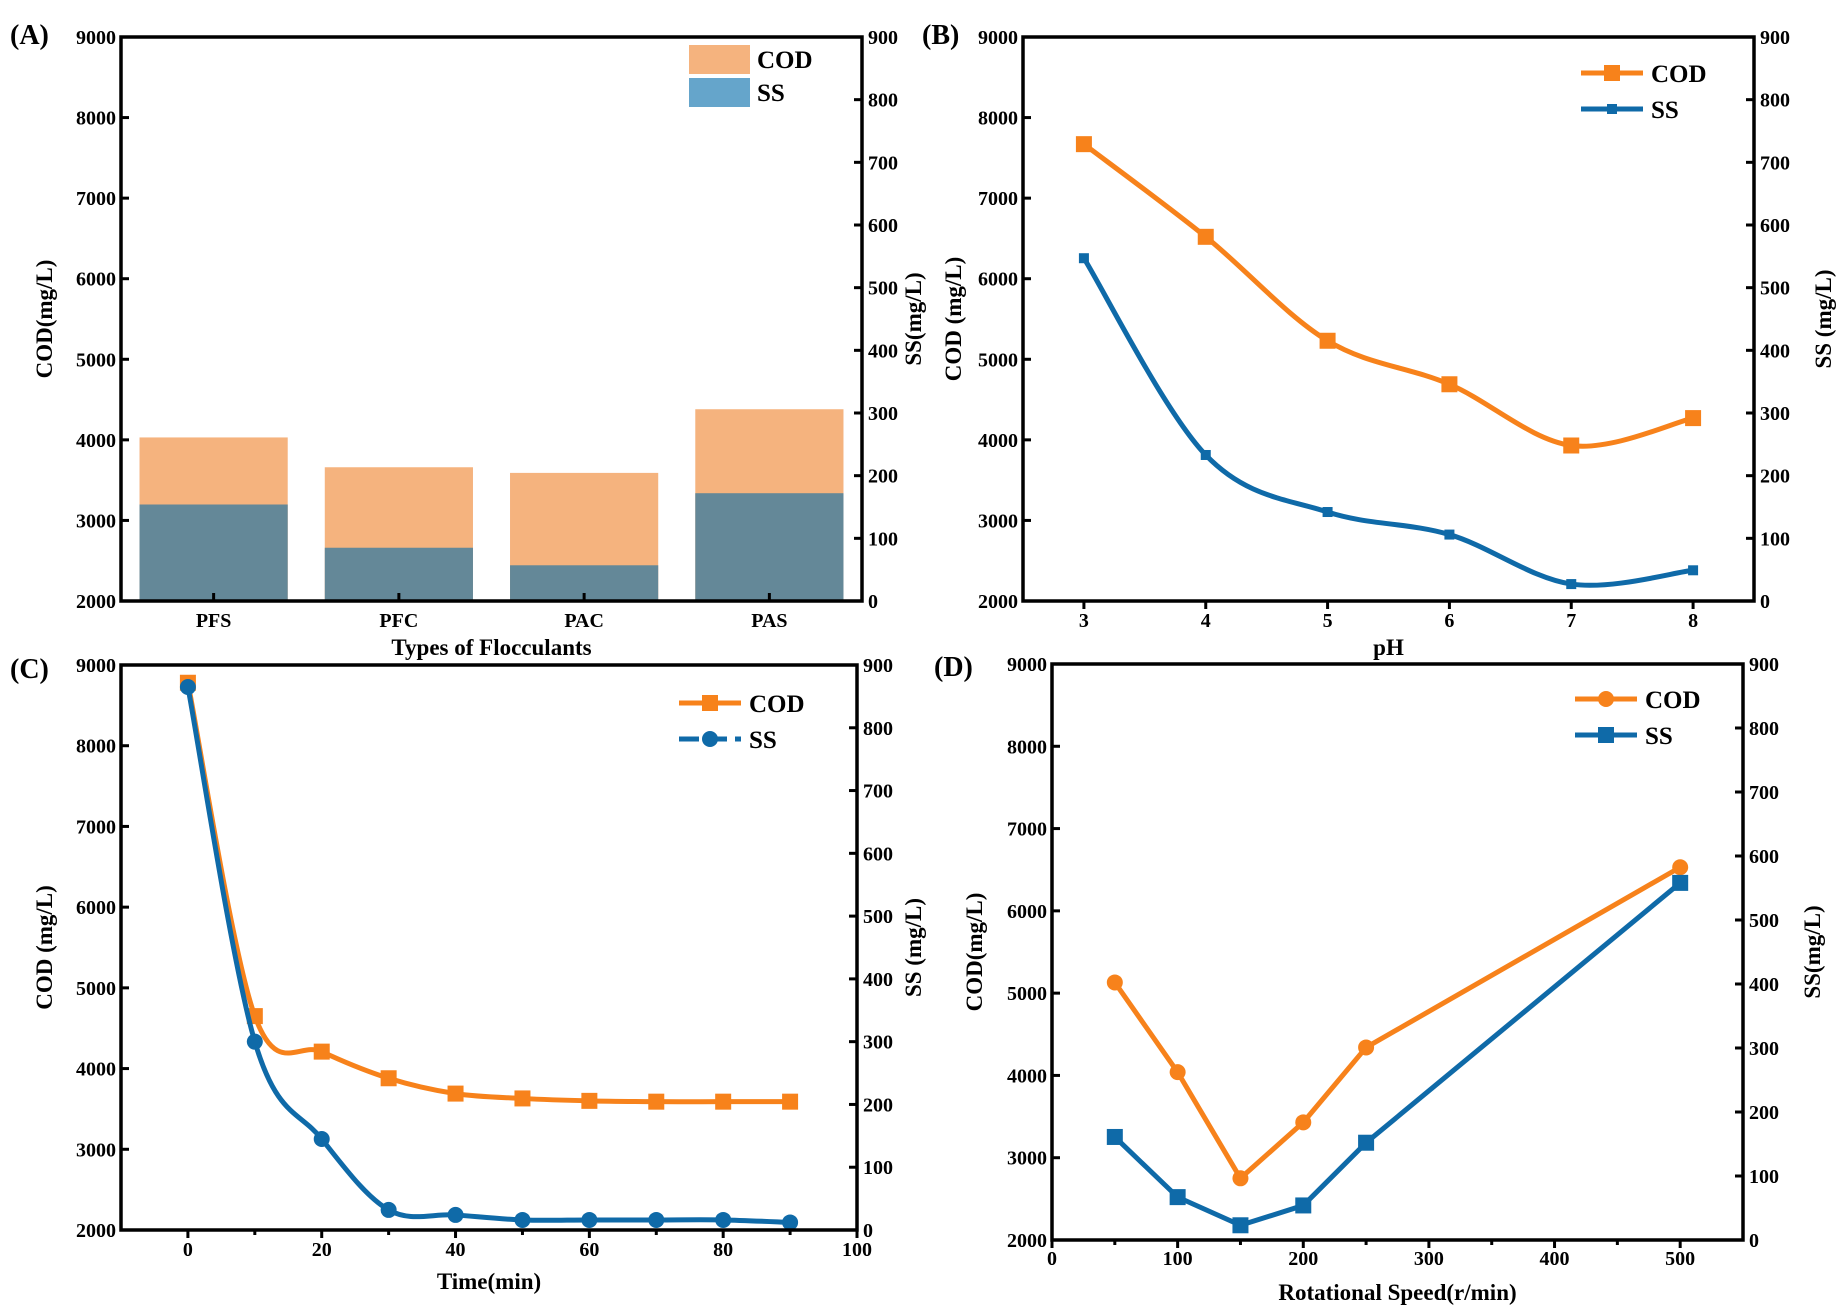 This screenshot has width=1848, height=1311. I want to click on x-tick-label: 5, so click(1328, 621).